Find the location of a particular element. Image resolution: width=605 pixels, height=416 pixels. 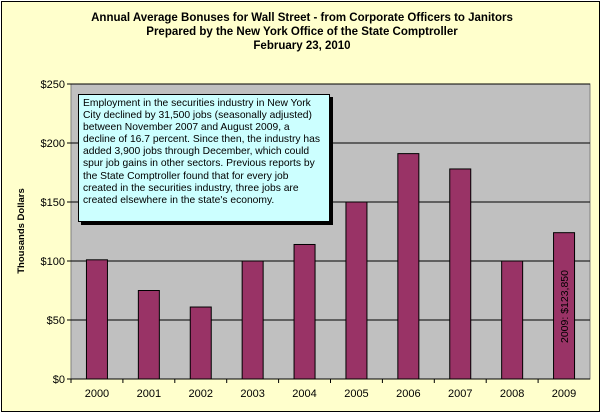

x-tick-label-2007: 2007 is located at coordinates (460, 394).